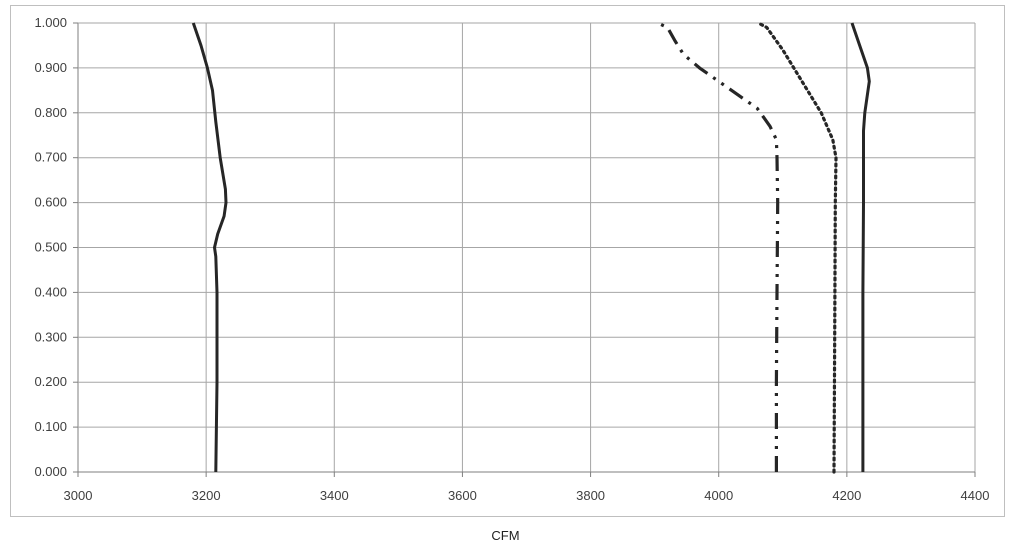 Image resolution: width=1011 pixels, height=552 pixels. What do you see at coordinates (718, 246) in the screenshot?
I see `series-line-2-dash-dot-dot` at bounding box center [718, 246].